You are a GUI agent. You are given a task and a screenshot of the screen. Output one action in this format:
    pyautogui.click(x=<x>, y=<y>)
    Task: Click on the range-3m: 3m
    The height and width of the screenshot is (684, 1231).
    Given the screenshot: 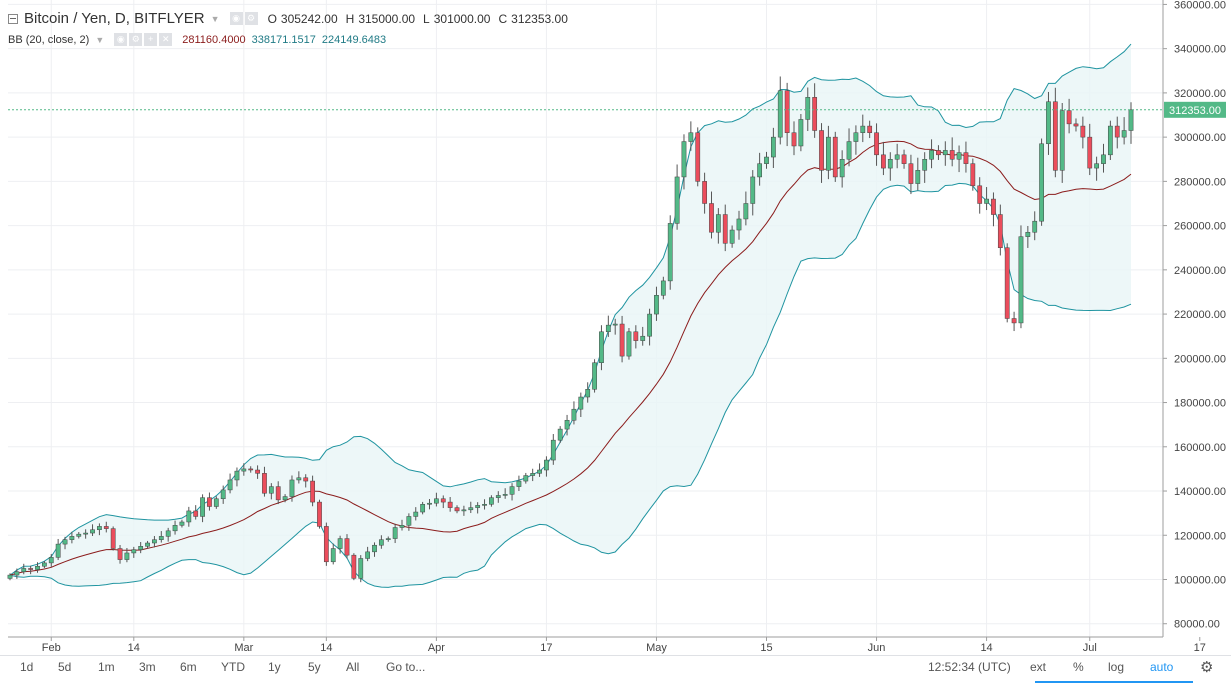 What is the action you would take?
    pyautogui.click(x=147, y=667)
    